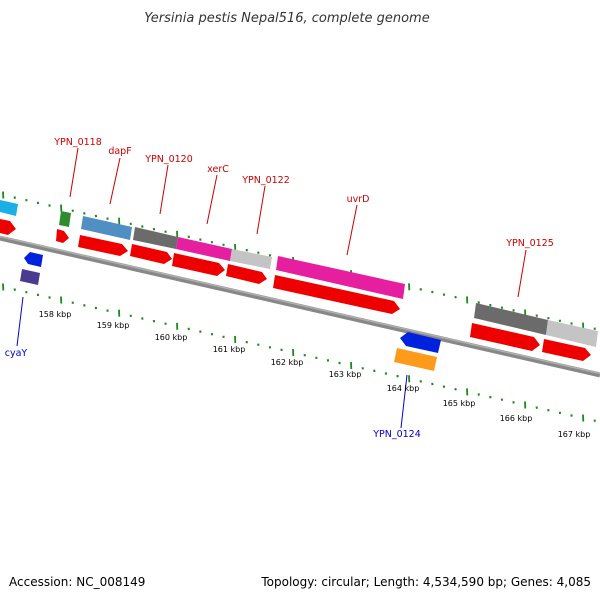  I want to click on scale-label: 163 kbp, so click(345, 374).